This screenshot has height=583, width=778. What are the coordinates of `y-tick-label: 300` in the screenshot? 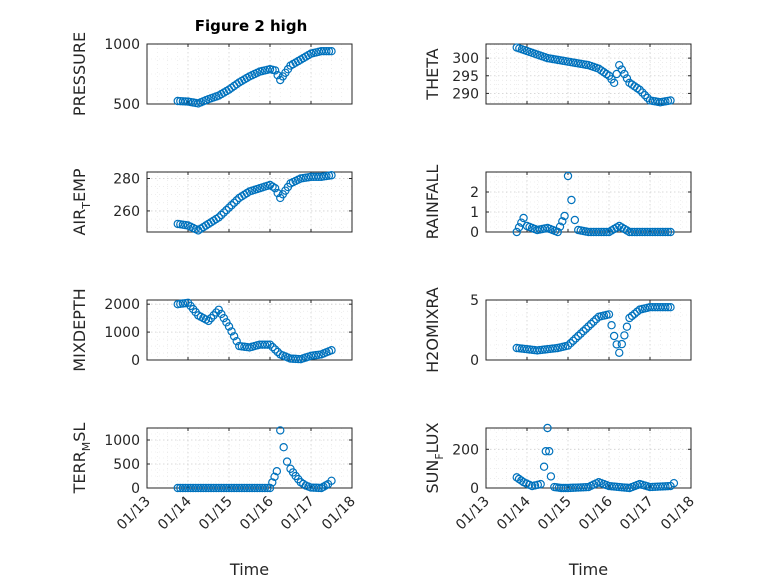 It's located at (465, 59).